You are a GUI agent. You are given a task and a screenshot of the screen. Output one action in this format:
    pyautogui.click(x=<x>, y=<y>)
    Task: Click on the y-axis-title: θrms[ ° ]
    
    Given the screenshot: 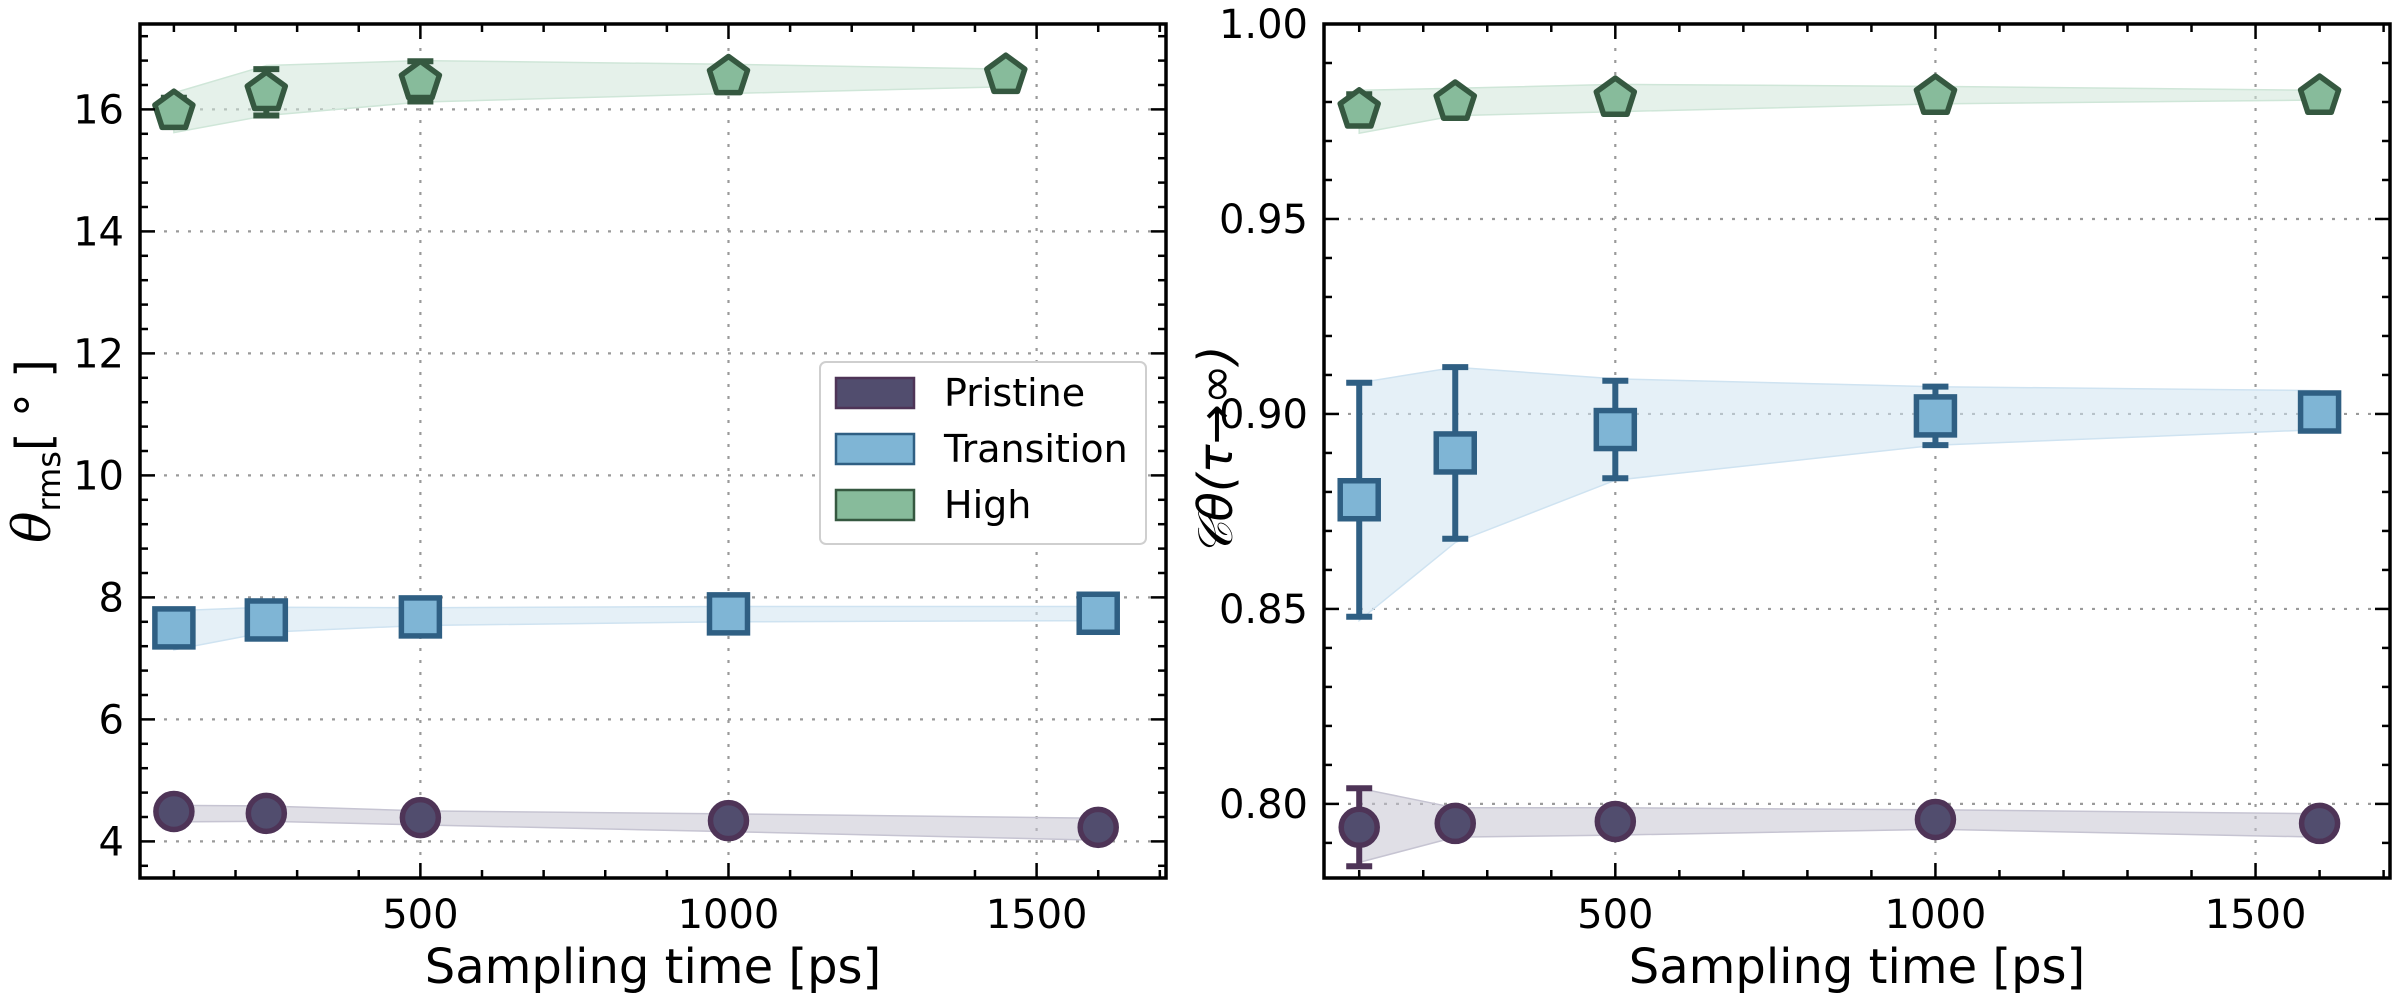 What is the action you would take?
    pyautogui.click(x=35, y=451)
    